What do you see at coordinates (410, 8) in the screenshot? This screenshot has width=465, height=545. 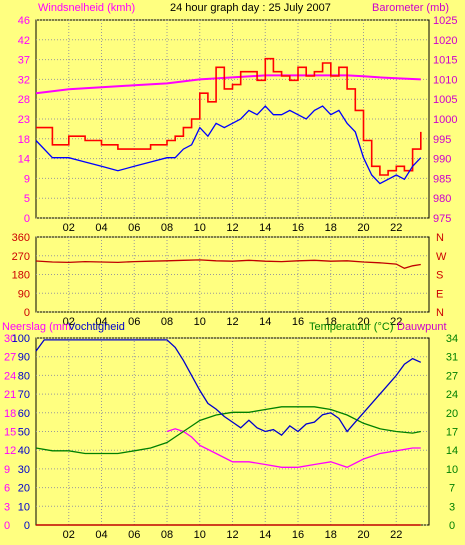 I see `barometer-axis-title: Barometer (mb)` at bounding box center [410, 8].